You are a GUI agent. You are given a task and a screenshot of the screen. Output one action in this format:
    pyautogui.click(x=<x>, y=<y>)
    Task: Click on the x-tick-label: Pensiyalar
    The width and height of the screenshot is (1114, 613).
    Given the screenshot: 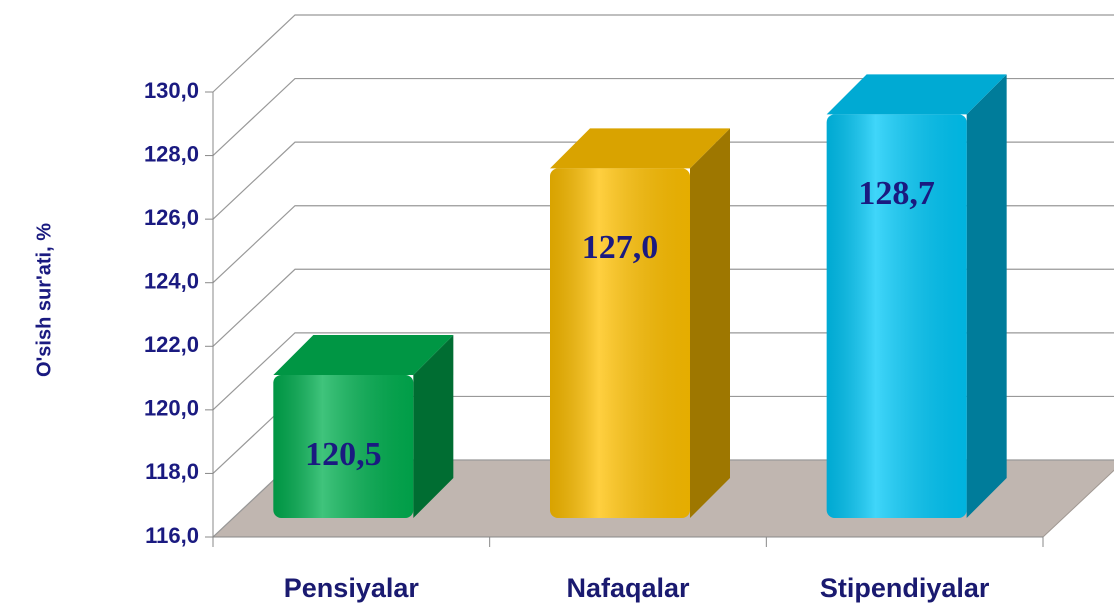 What is the action you would take?
    pyautogui.click(x=352, y=588)
    